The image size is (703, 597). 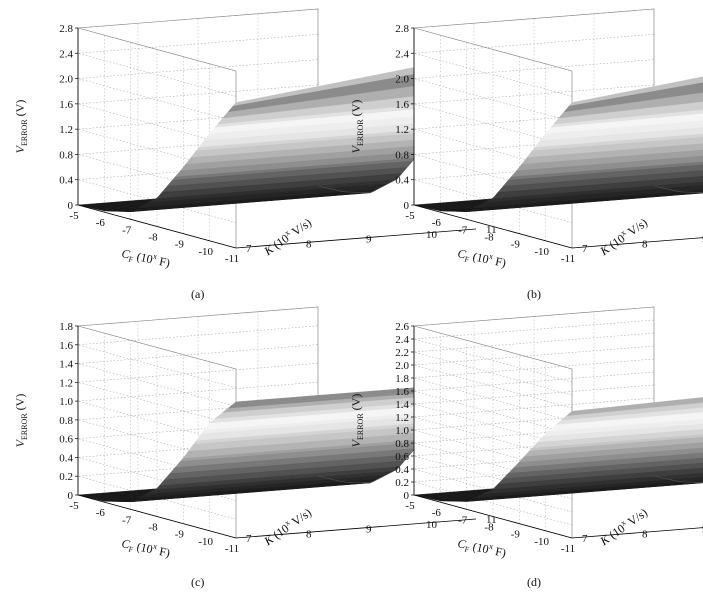 What do you see at coordinates (534, 582) in the screenshot?
I see `panel-label-d: (d)` at bounding box center [534, 582].